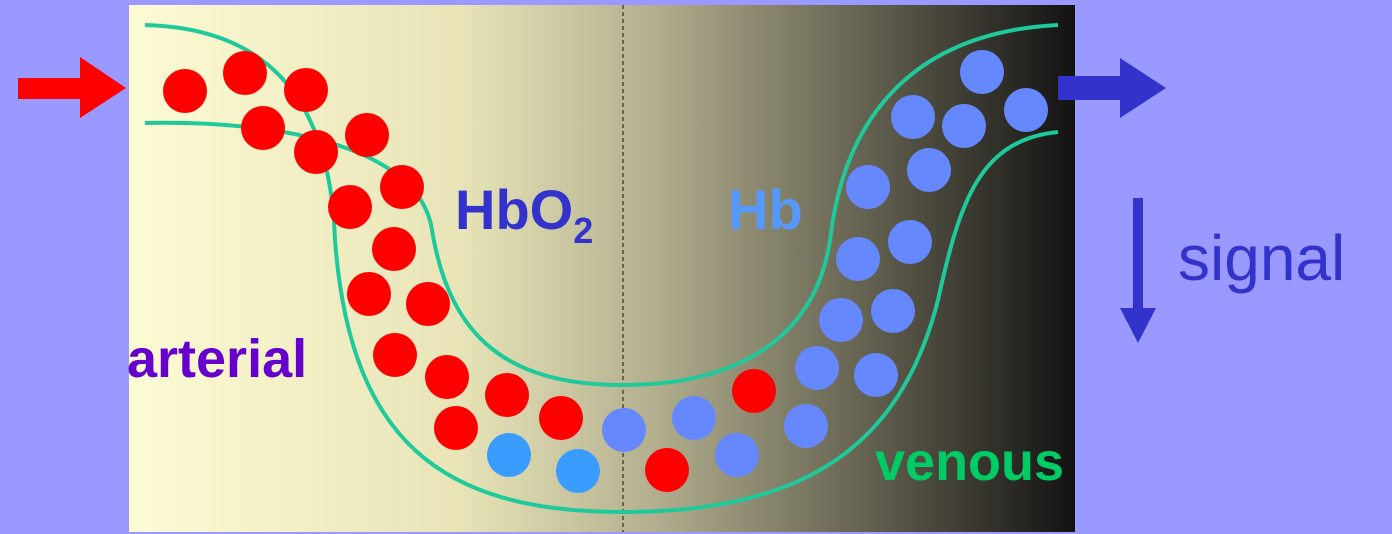 This screenshot has width=1392, height=534. What do you see at coordinates (72, 87) in the screenshot?
I see `inflow-arrow-icon` at bounding box center [72, 87].